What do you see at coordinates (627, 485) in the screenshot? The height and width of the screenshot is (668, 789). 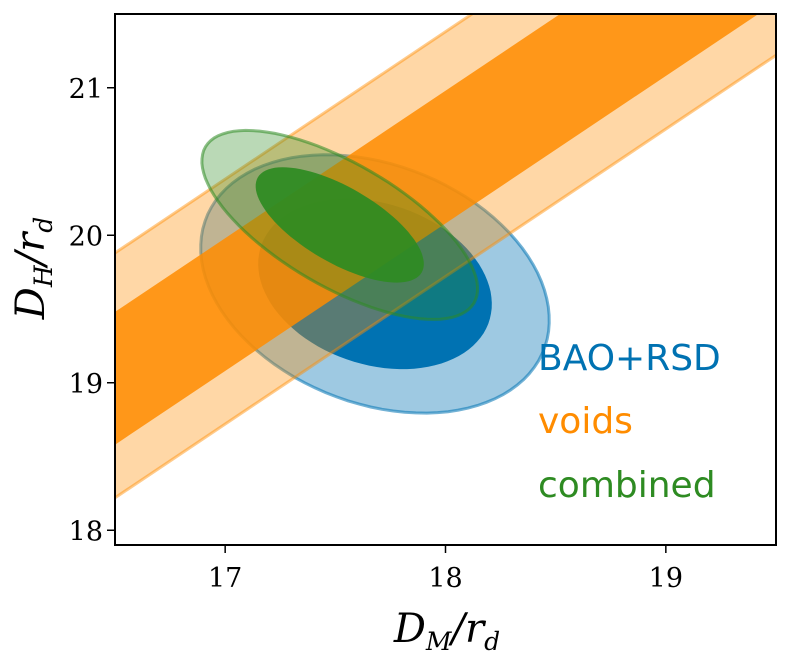 I see `legend-entry-combined: combined` at bounding box center [627, 485].